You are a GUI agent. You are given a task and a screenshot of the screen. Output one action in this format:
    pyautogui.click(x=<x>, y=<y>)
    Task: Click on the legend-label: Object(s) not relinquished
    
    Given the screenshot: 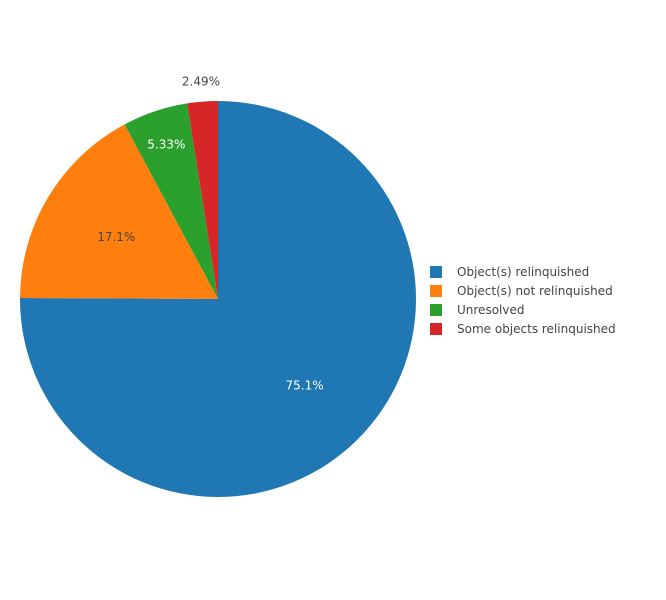 What is the action you would take?
    pyautogui.click(x=535, y=290)
    